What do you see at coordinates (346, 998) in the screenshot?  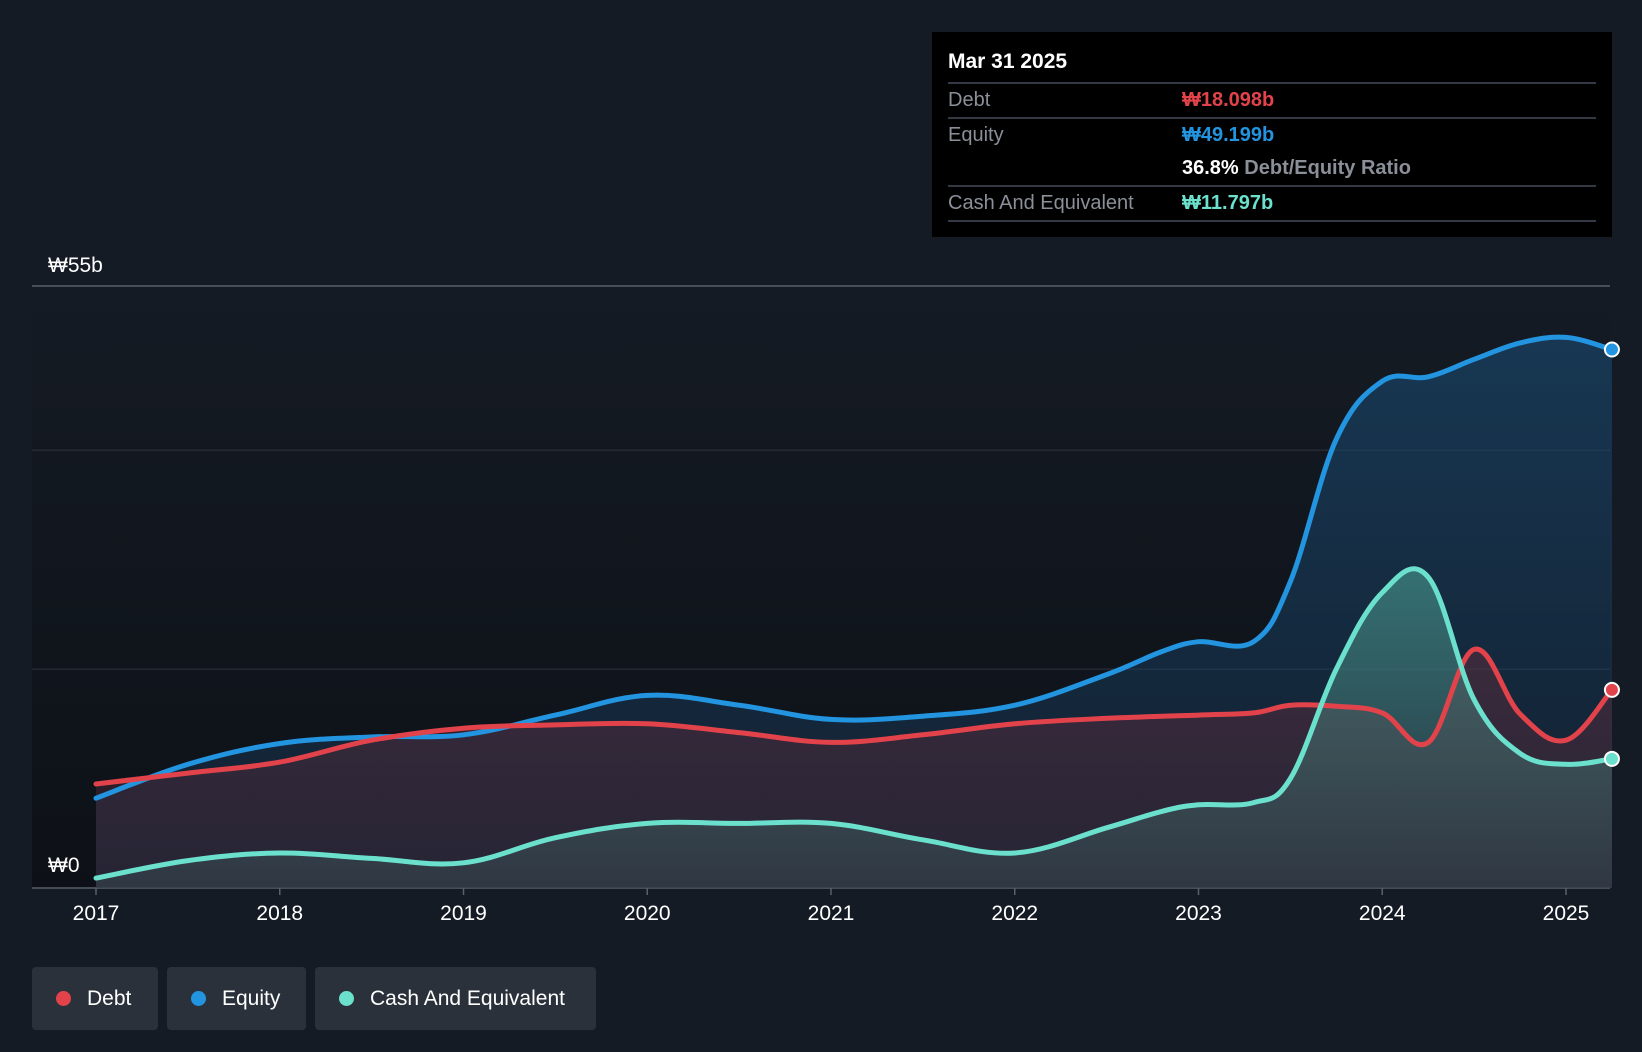 I see `legend-cash-dot-icon` at bounding box center [346, 998].